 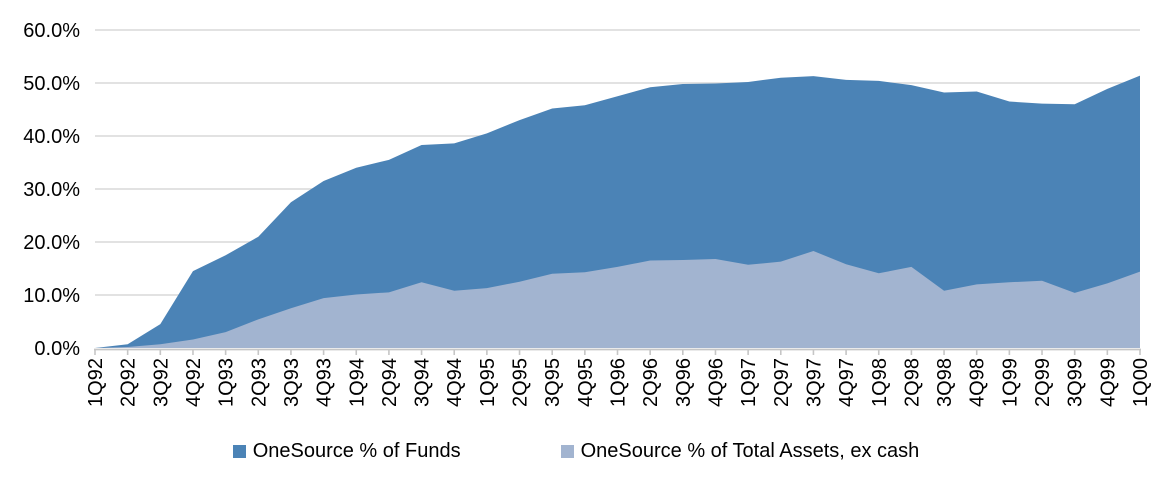 I want to click on legend-item-assets: OneSource % of Total Assets, ex cash, so click(x=740, y=451).